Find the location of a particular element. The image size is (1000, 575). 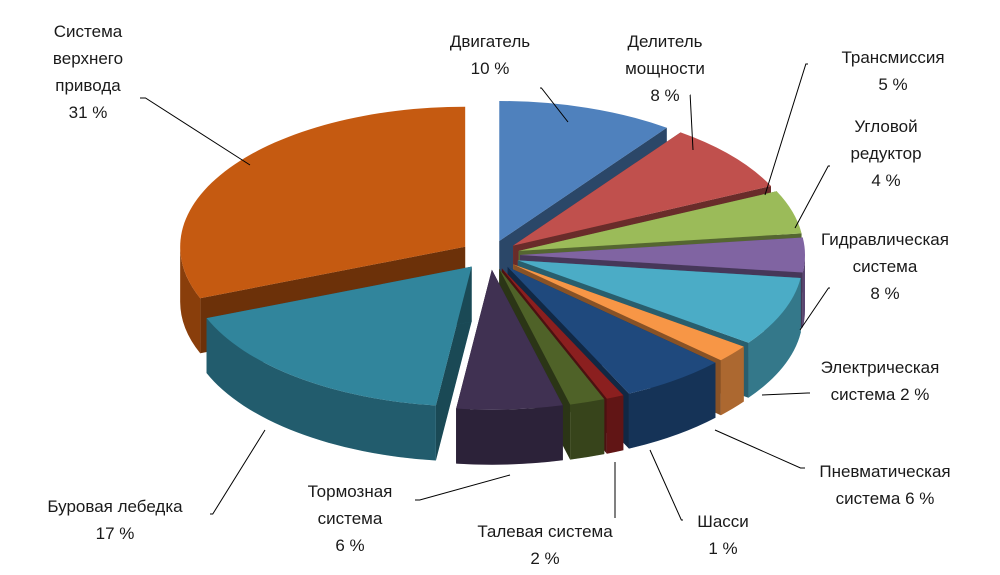

category-label: Шасси is located at coordinates (723, 521).